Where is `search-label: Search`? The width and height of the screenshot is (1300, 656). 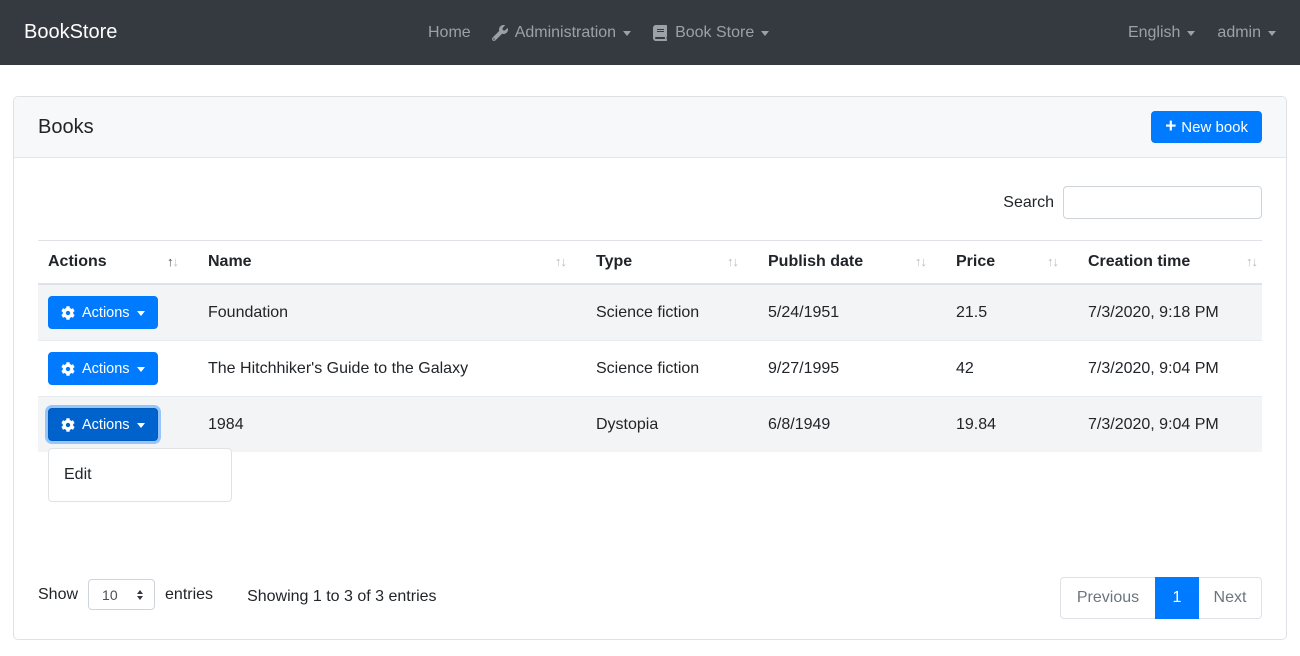 search-label: Search is located at coordinates (1028, 202).